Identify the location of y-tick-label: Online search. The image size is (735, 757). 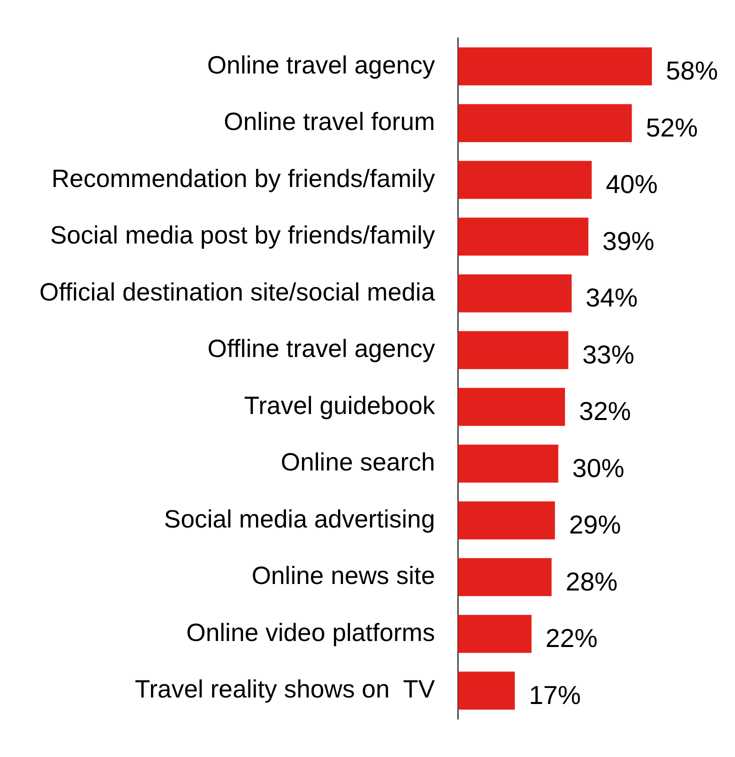
(357, 462).